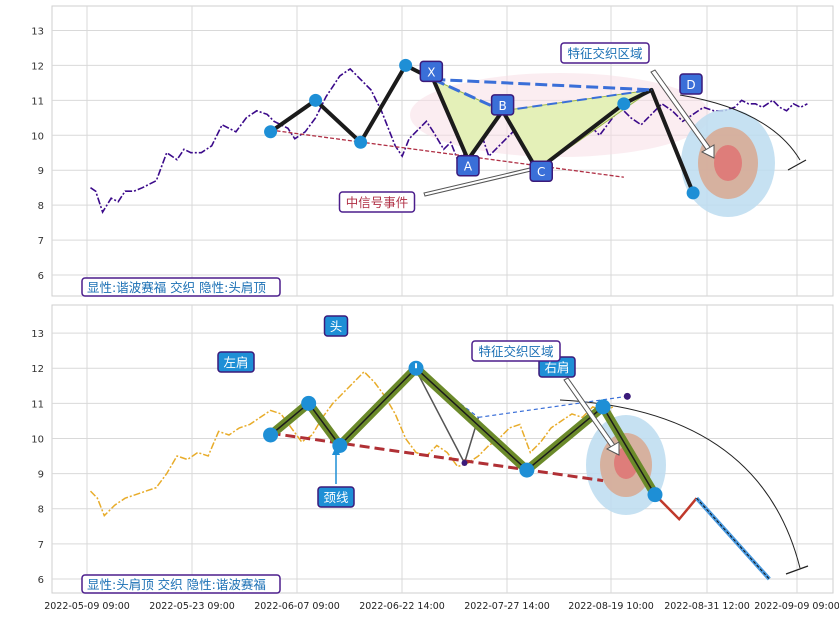 Image resolution: width=839 pixels, height=621 pixels. I want to click on legend-text: 显性:头肩顶 交织 隐性:谐波赛福, so click(176, 584).